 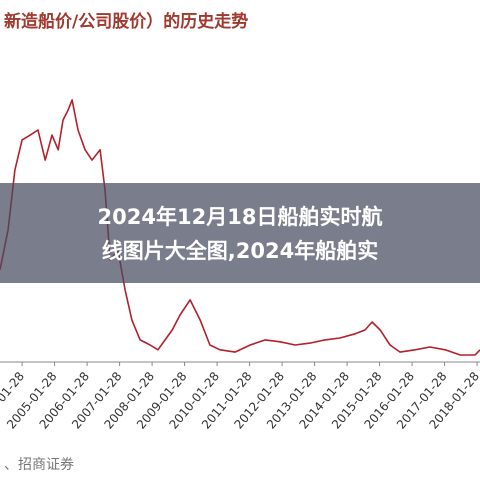 I want to click on overlay-text: 线图片大全图,2024年船舶实, so click(x=240, y=251).